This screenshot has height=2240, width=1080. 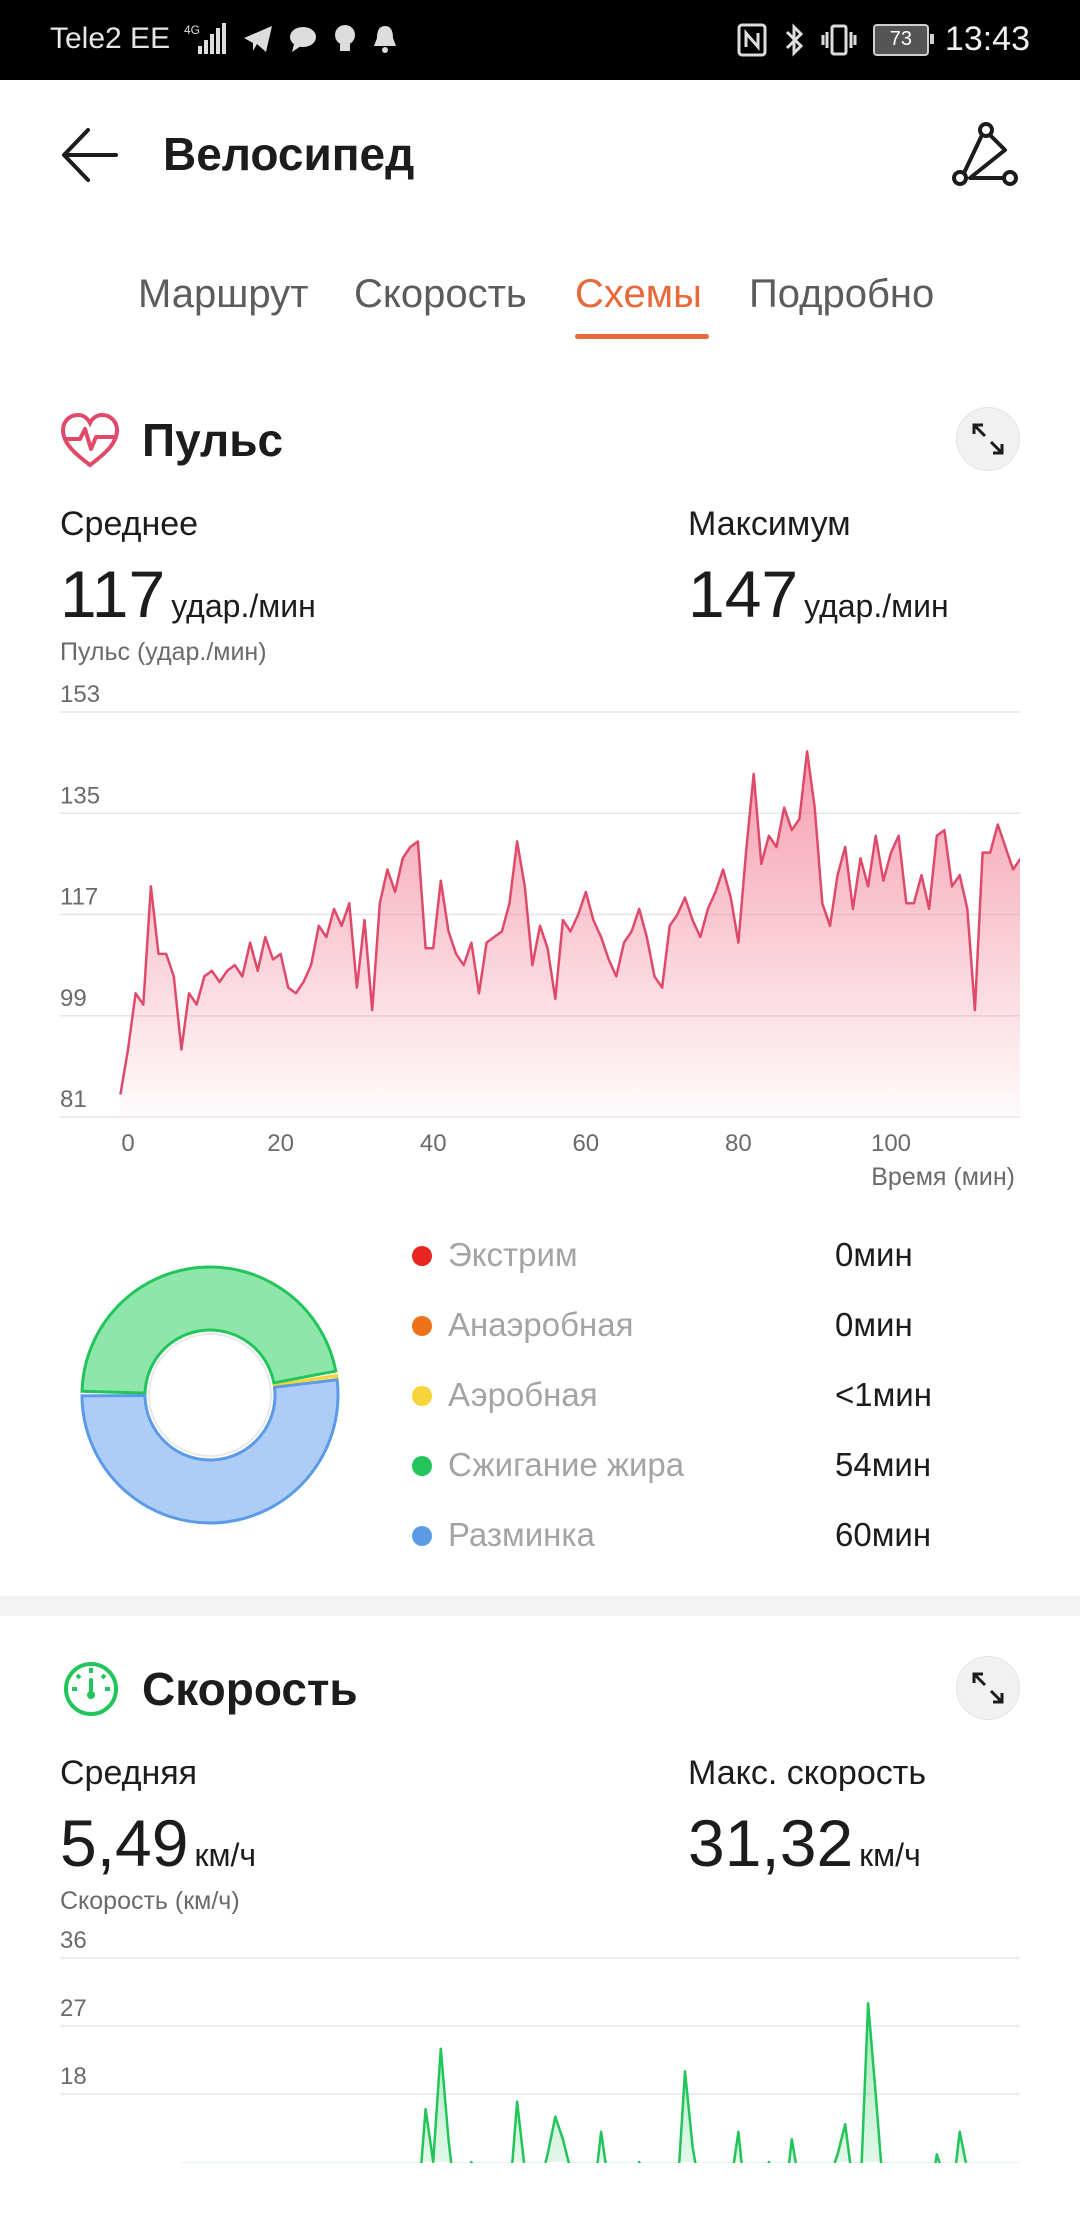 What do you see at coordinates (73, 2008) in the screenshot?
I see `y-tick-label: 27` at bounding box center [73, 2008].